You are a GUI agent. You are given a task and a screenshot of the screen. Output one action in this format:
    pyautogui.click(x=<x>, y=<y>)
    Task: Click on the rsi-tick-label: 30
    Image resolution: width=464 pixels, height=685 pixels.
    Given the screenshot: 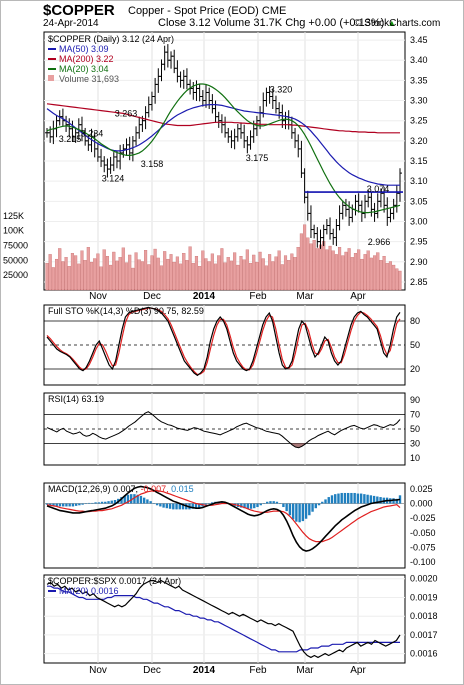 What is the action you would take?
    pyautogui.click(x=415, y=443)
    